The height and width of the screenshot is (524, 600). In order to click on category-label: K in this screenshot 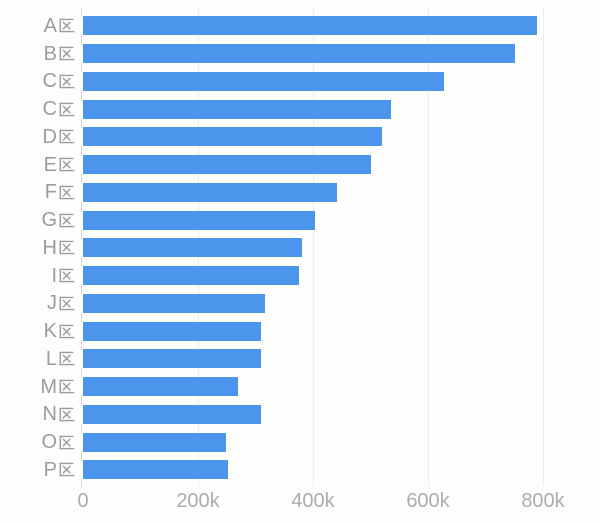, I will do `click(37, 331)`.